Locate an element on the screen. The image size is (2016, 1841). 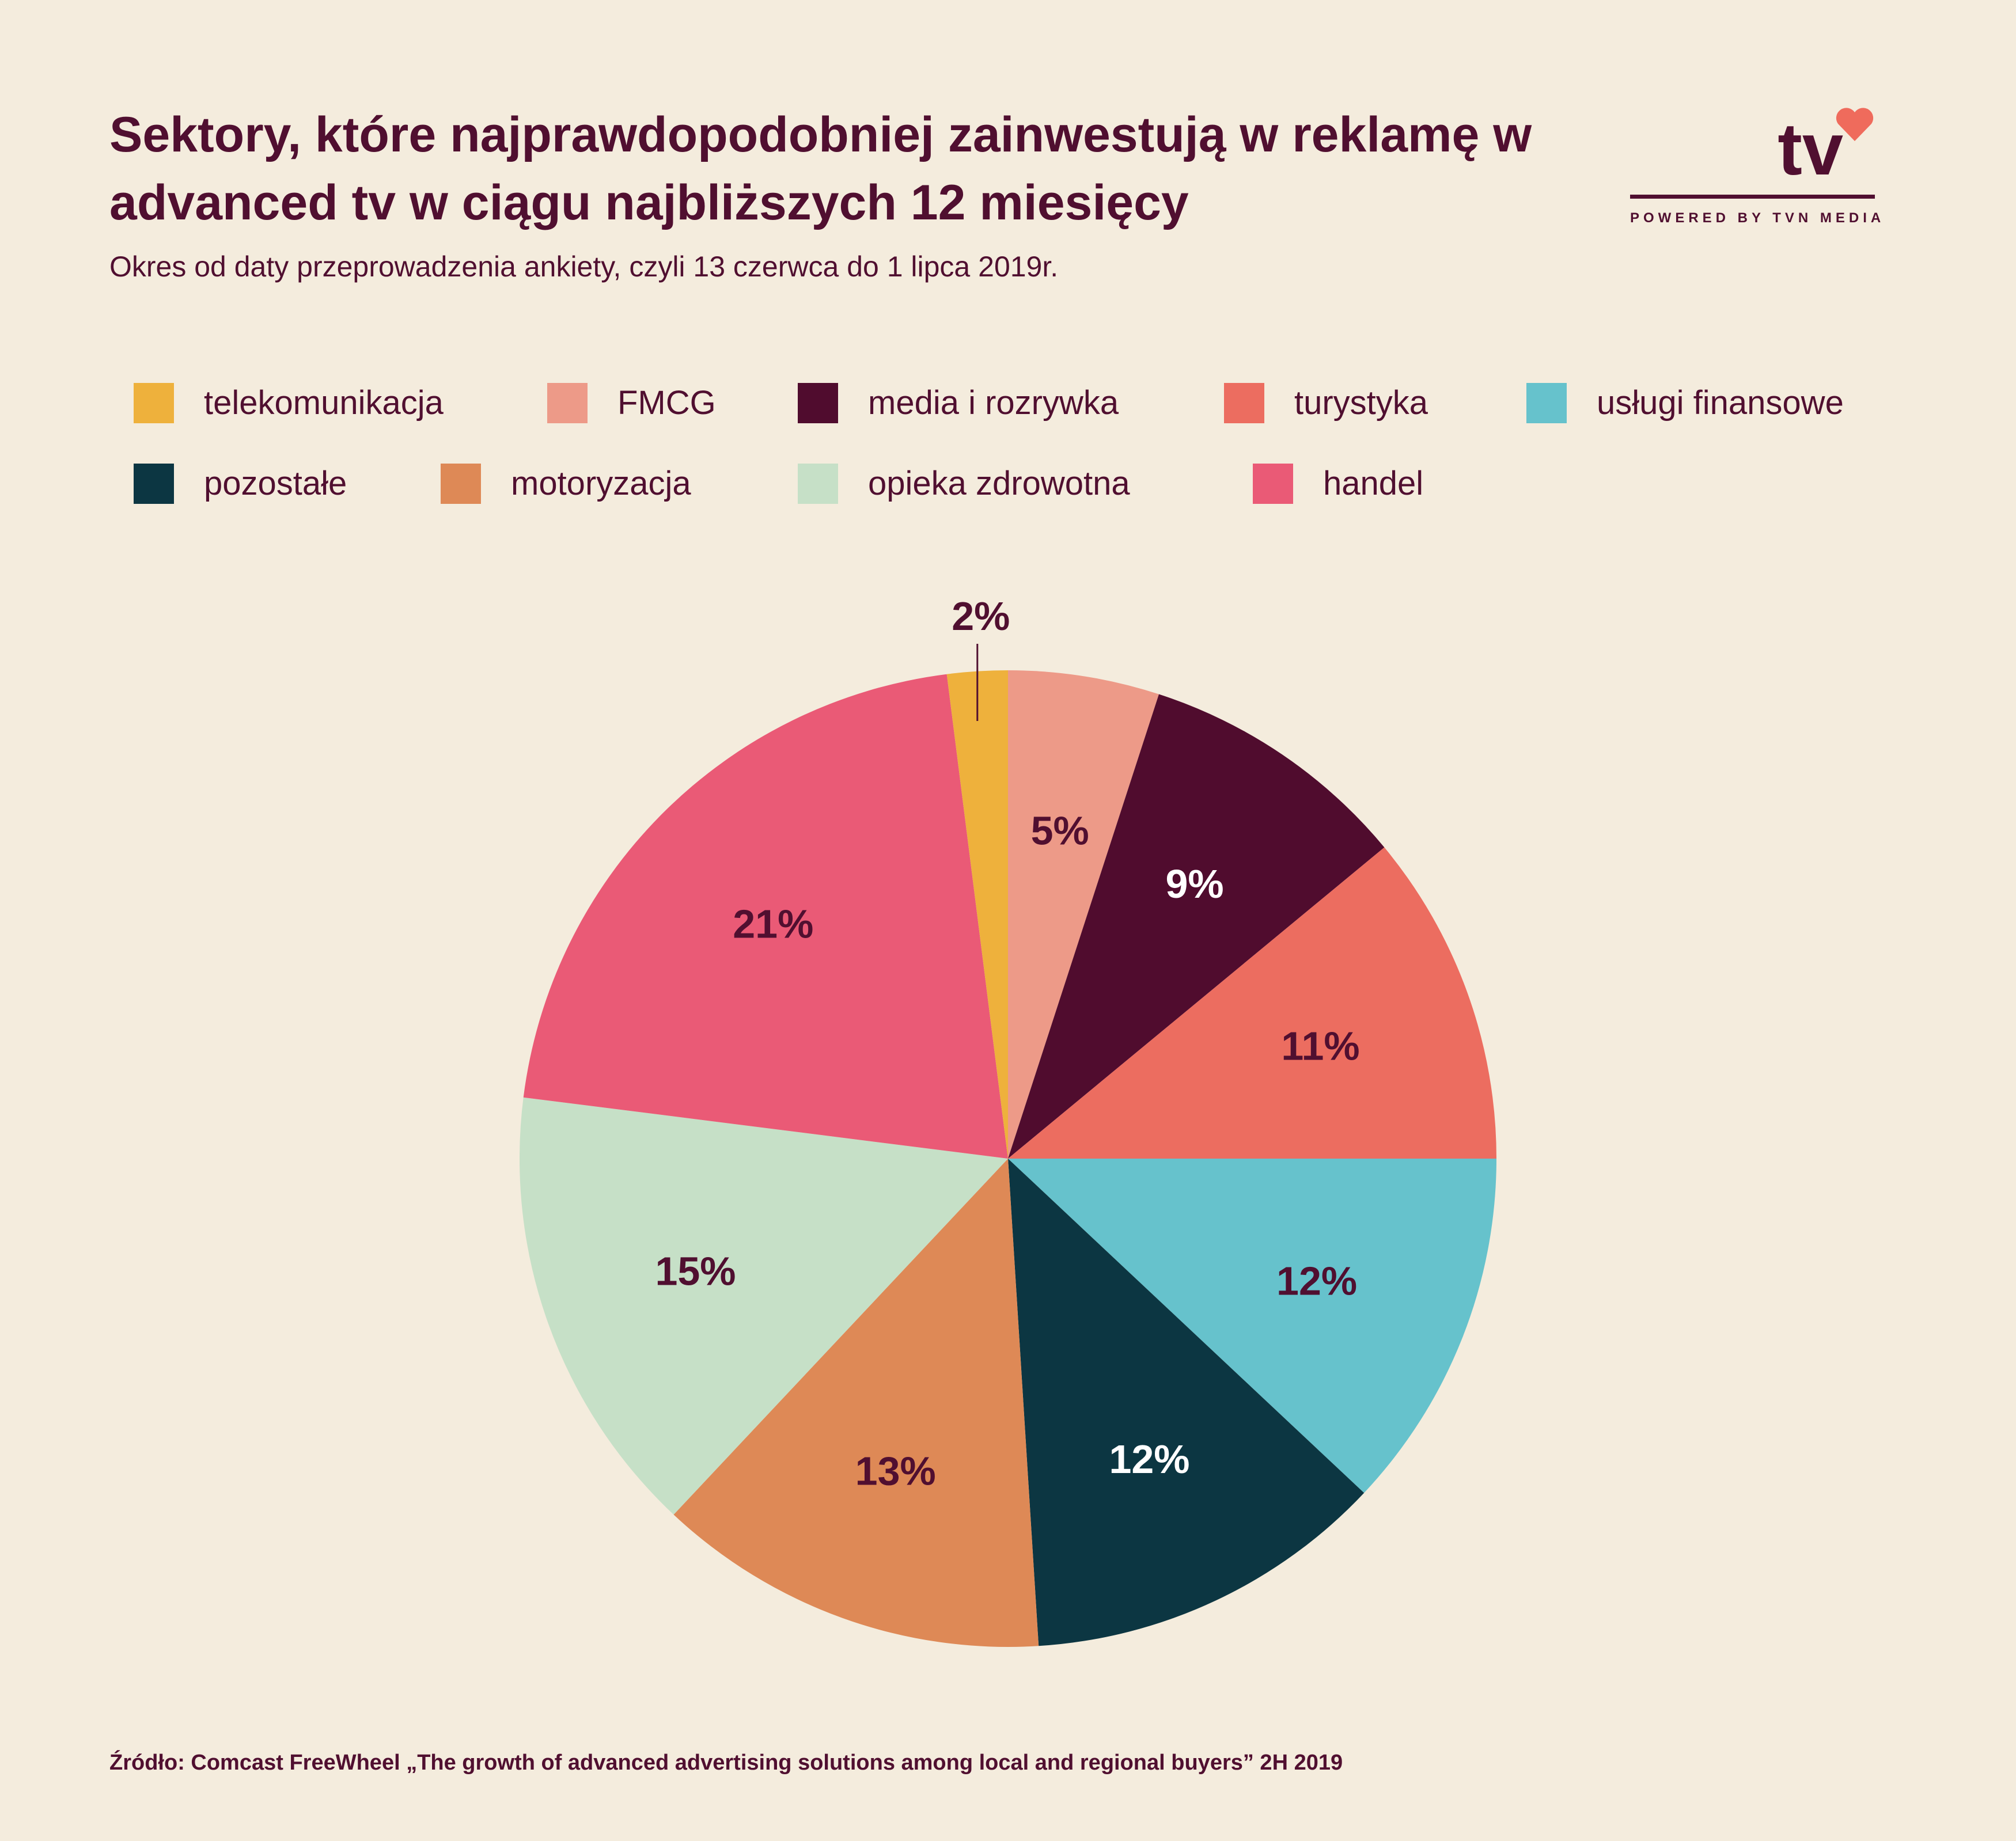
logo-text: tv is located at coordinates (1810, 149).